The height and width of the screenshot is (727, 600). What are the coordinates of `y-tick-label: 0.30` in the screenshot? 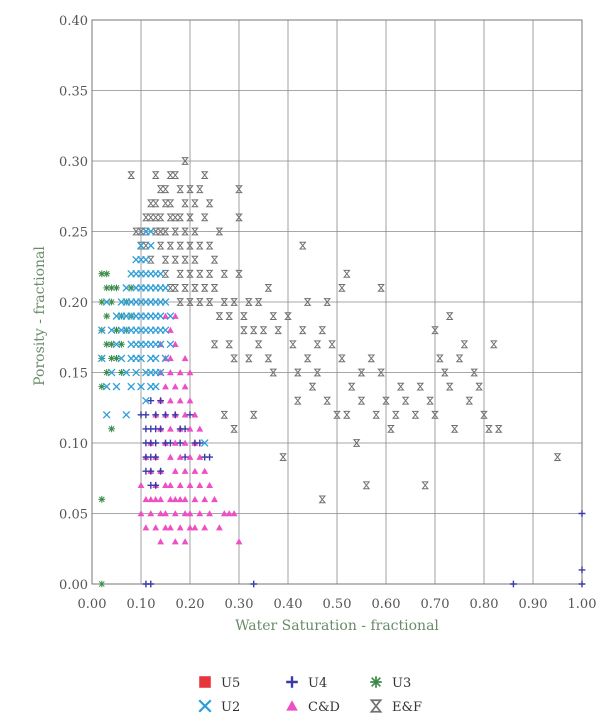 It's located at (73, 162).